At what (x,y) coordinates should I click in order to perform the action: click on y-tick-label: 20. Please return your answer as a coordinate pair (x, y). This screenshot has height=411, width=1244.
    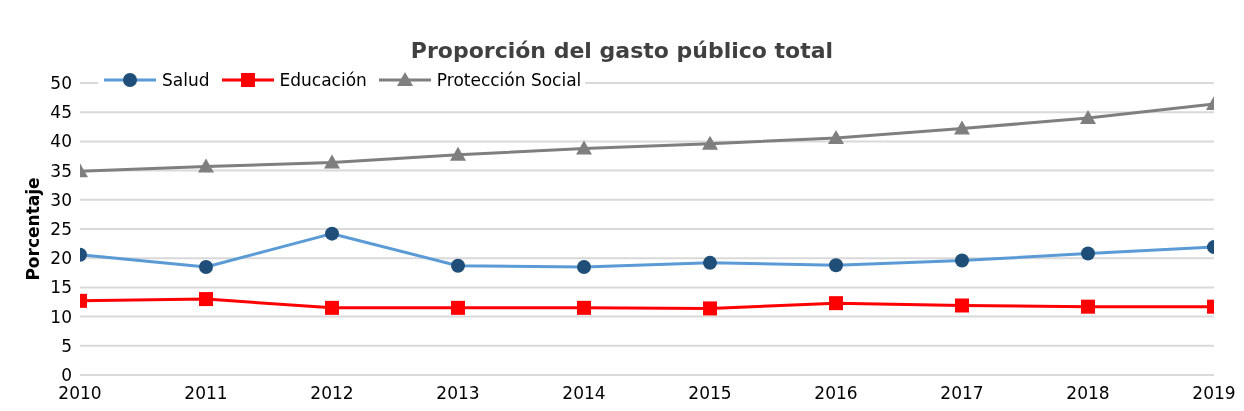
    Looking at the image, I should click on (61, 258).